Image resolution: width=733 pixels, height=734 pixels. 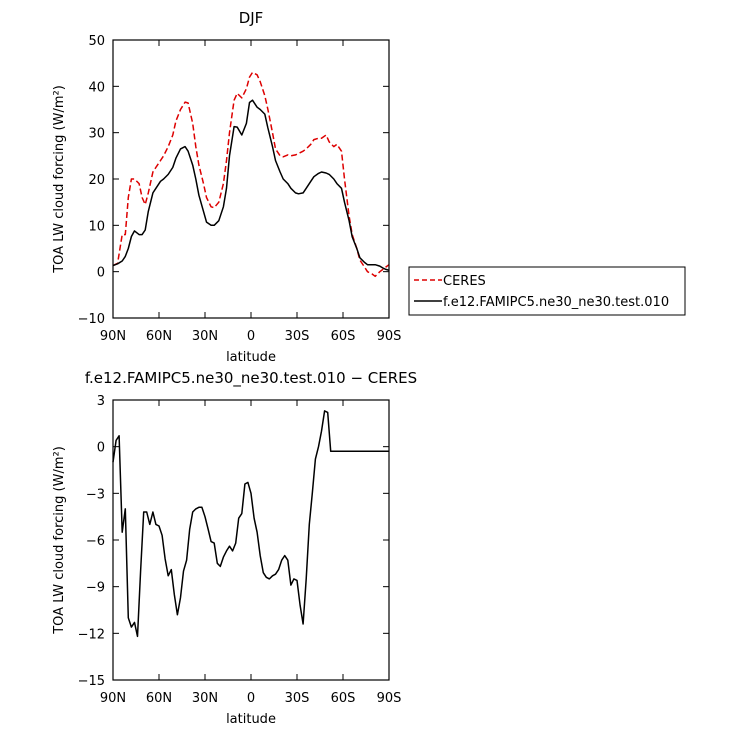 I want to click on legend-box, so click(x=547, y=291).